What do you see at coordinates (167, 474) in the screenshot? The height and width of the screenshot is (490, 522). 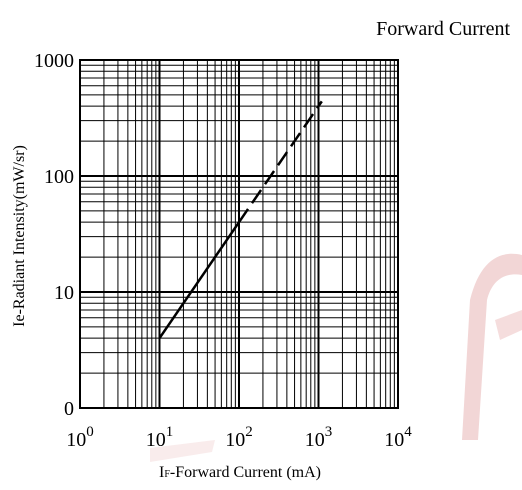 I see `x-axis-label-sub: F` at bounding box center [167, 474].